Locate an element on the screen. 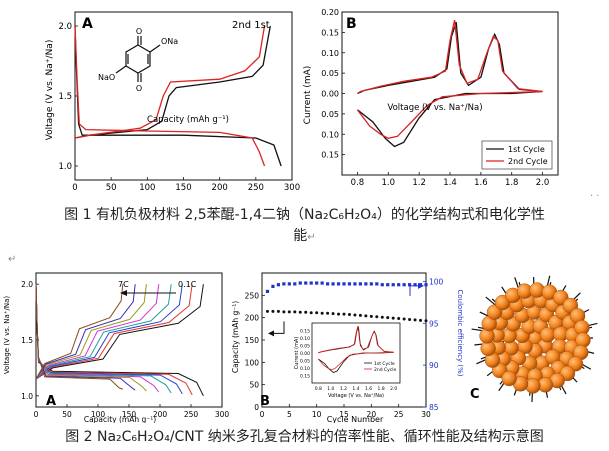 The height and width of the screenshot is (451, 609). fig2a-ylabel: Voltage (V vs. Na⁺/Na) is located at coordinates (7, 335).